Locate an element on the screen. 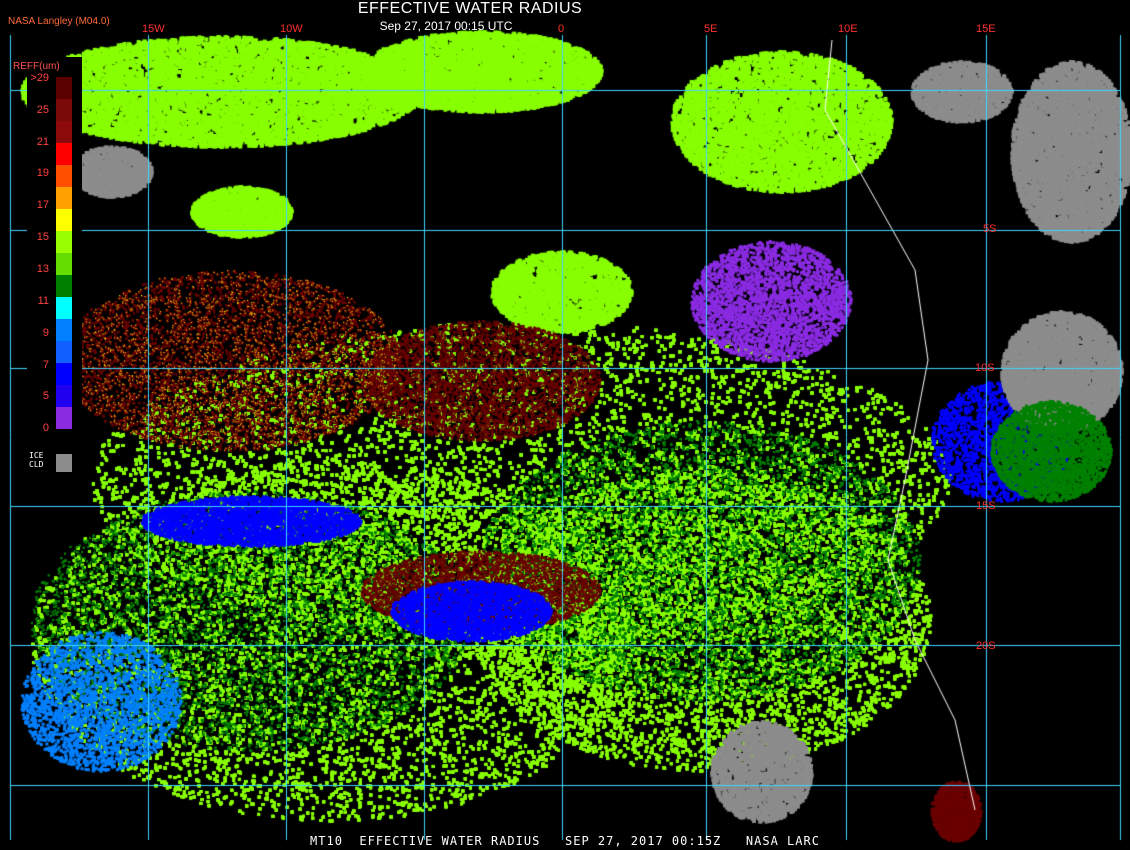 The height and width of the screenshot is (850, 1130). lon-label: 15E is located at coordinates (986, 29).